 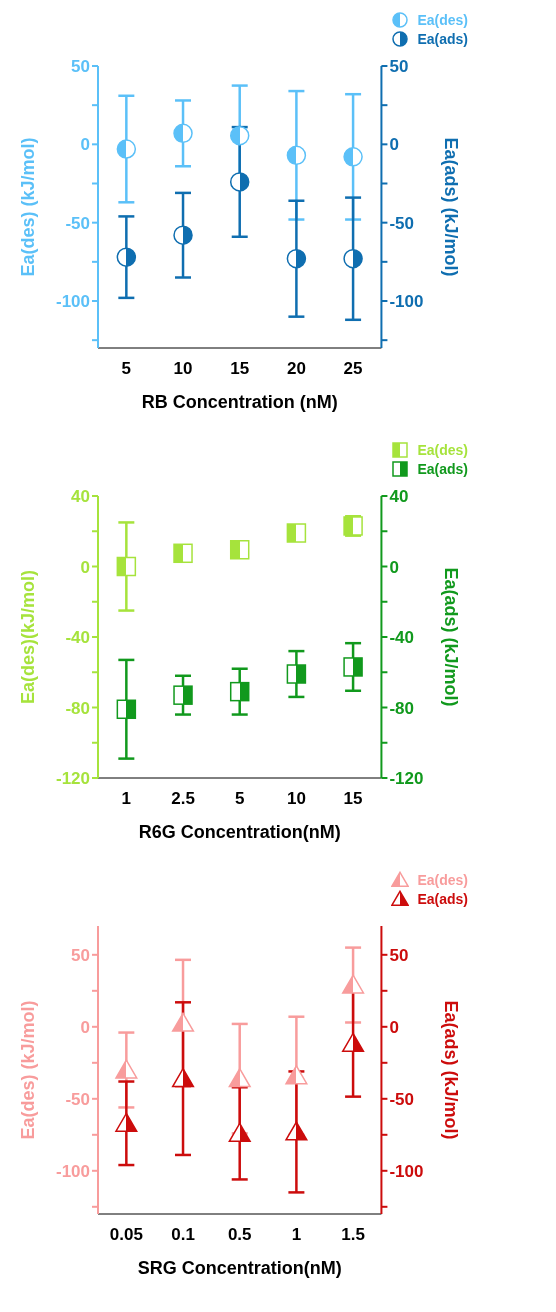 I want to click on y-tick-label: -120, so click(x=72, y=779).